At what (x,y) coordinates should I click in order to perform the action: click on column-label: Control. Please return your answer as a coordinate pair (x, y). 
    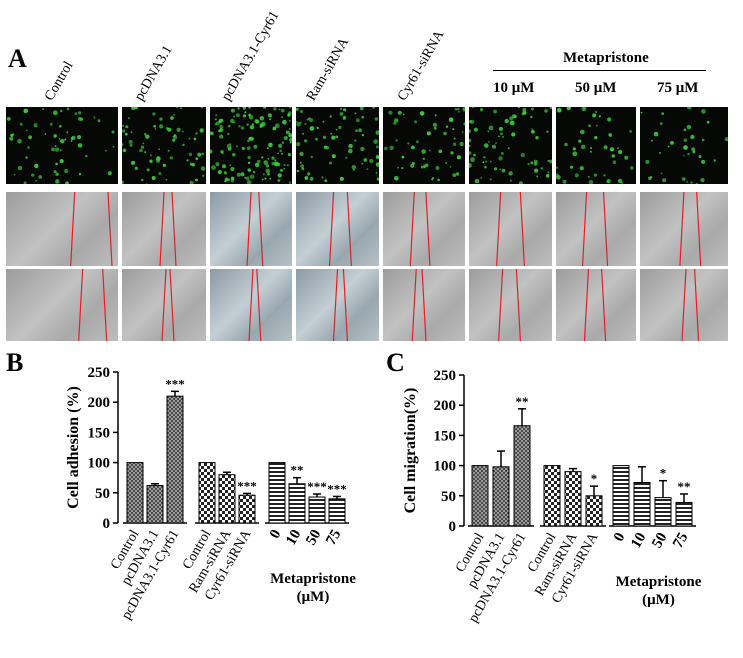
    Looking at the image, I should click on (59, 81).